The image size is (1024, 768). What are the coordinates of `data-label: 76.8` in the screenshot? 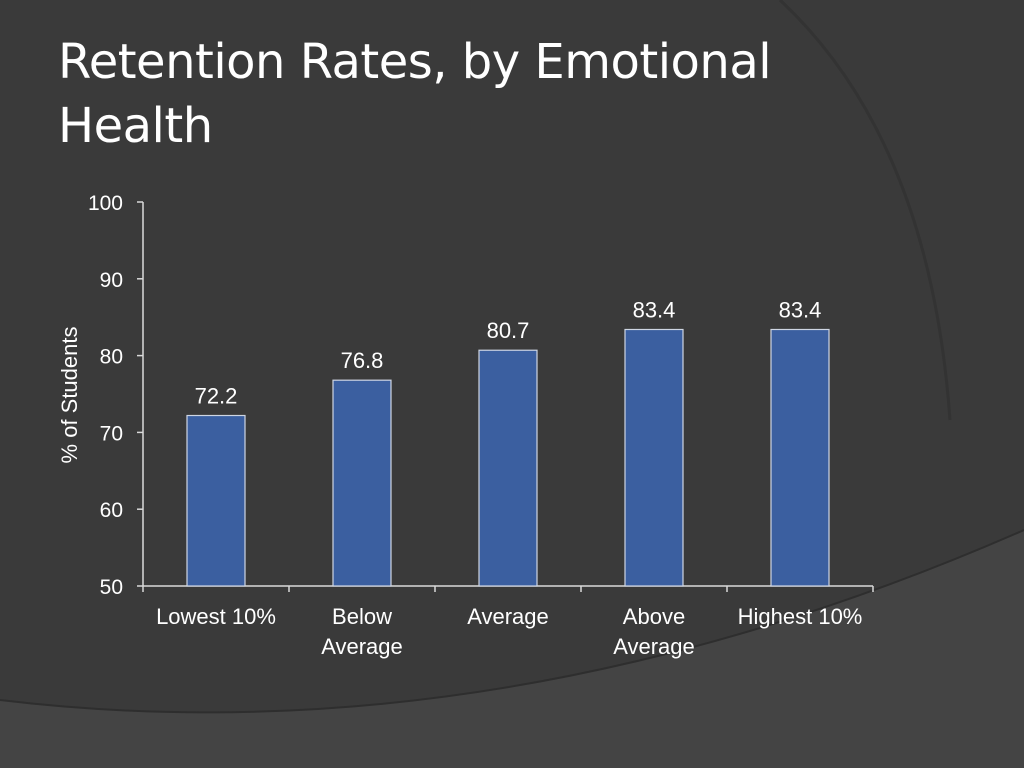 It's located at (362, 360).